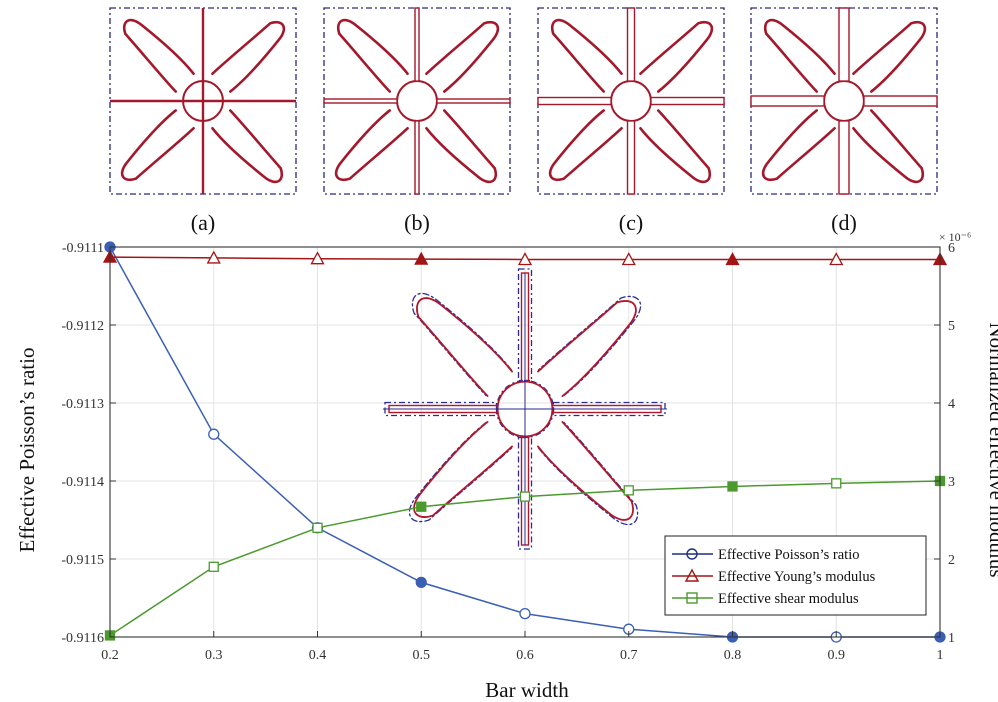 Image resolution: width=998 pixels, height=702 pixels. Describe the element at coordinates (955, 237) in the screenshot. I see `right-axis-multiplier: × 10⁻⁶` at that location.